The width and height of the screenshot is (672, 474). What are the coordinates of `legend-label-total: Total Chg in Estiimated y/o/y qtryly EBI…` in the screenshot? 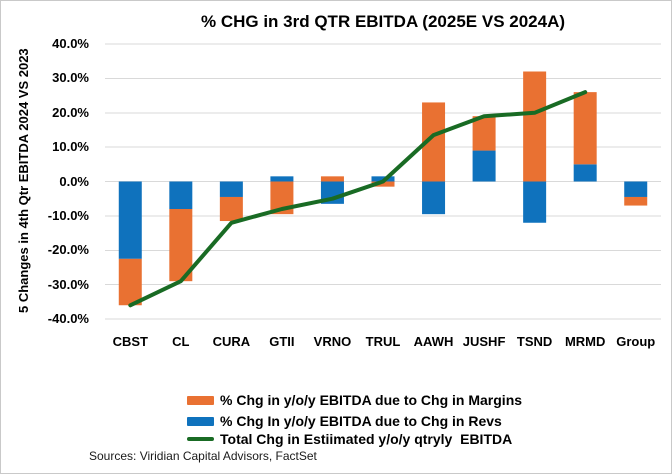 It's located at (366, 439).